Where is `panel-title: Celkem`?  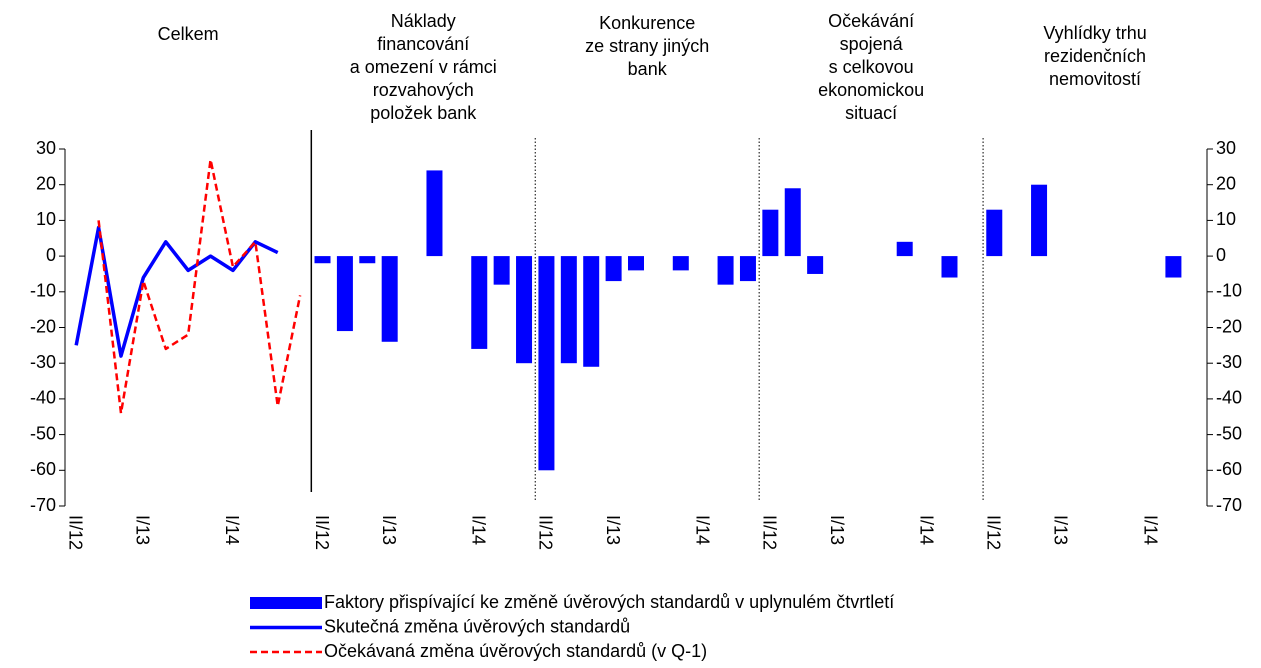
panel-title: Celkem is located at coordinates (188, 34).